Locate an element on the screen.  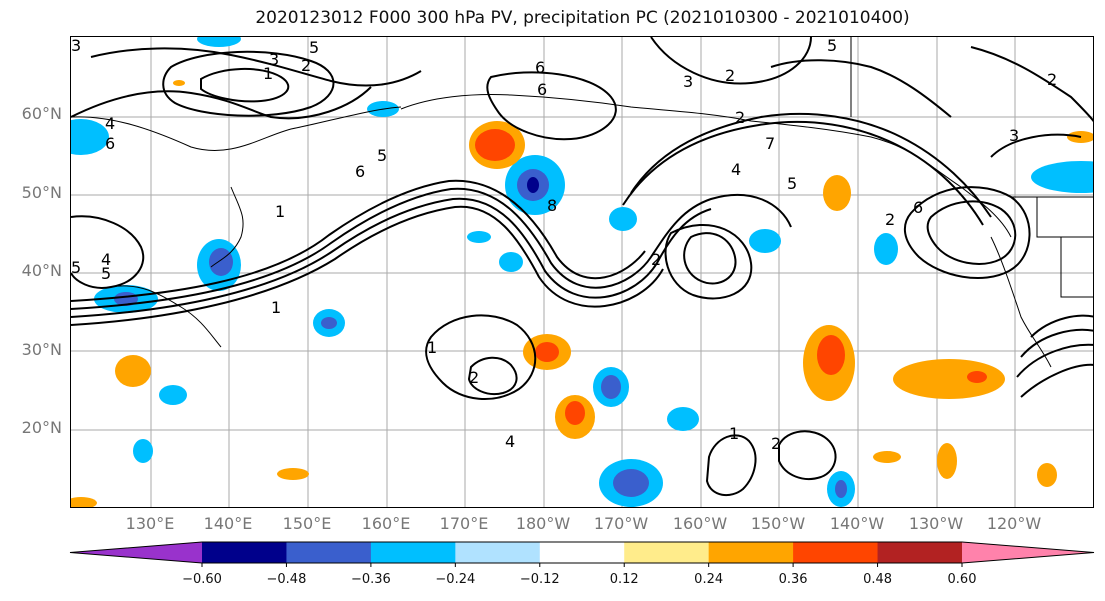
colorbar-tick-label: −0.48 is located at coordinates (286, 579).